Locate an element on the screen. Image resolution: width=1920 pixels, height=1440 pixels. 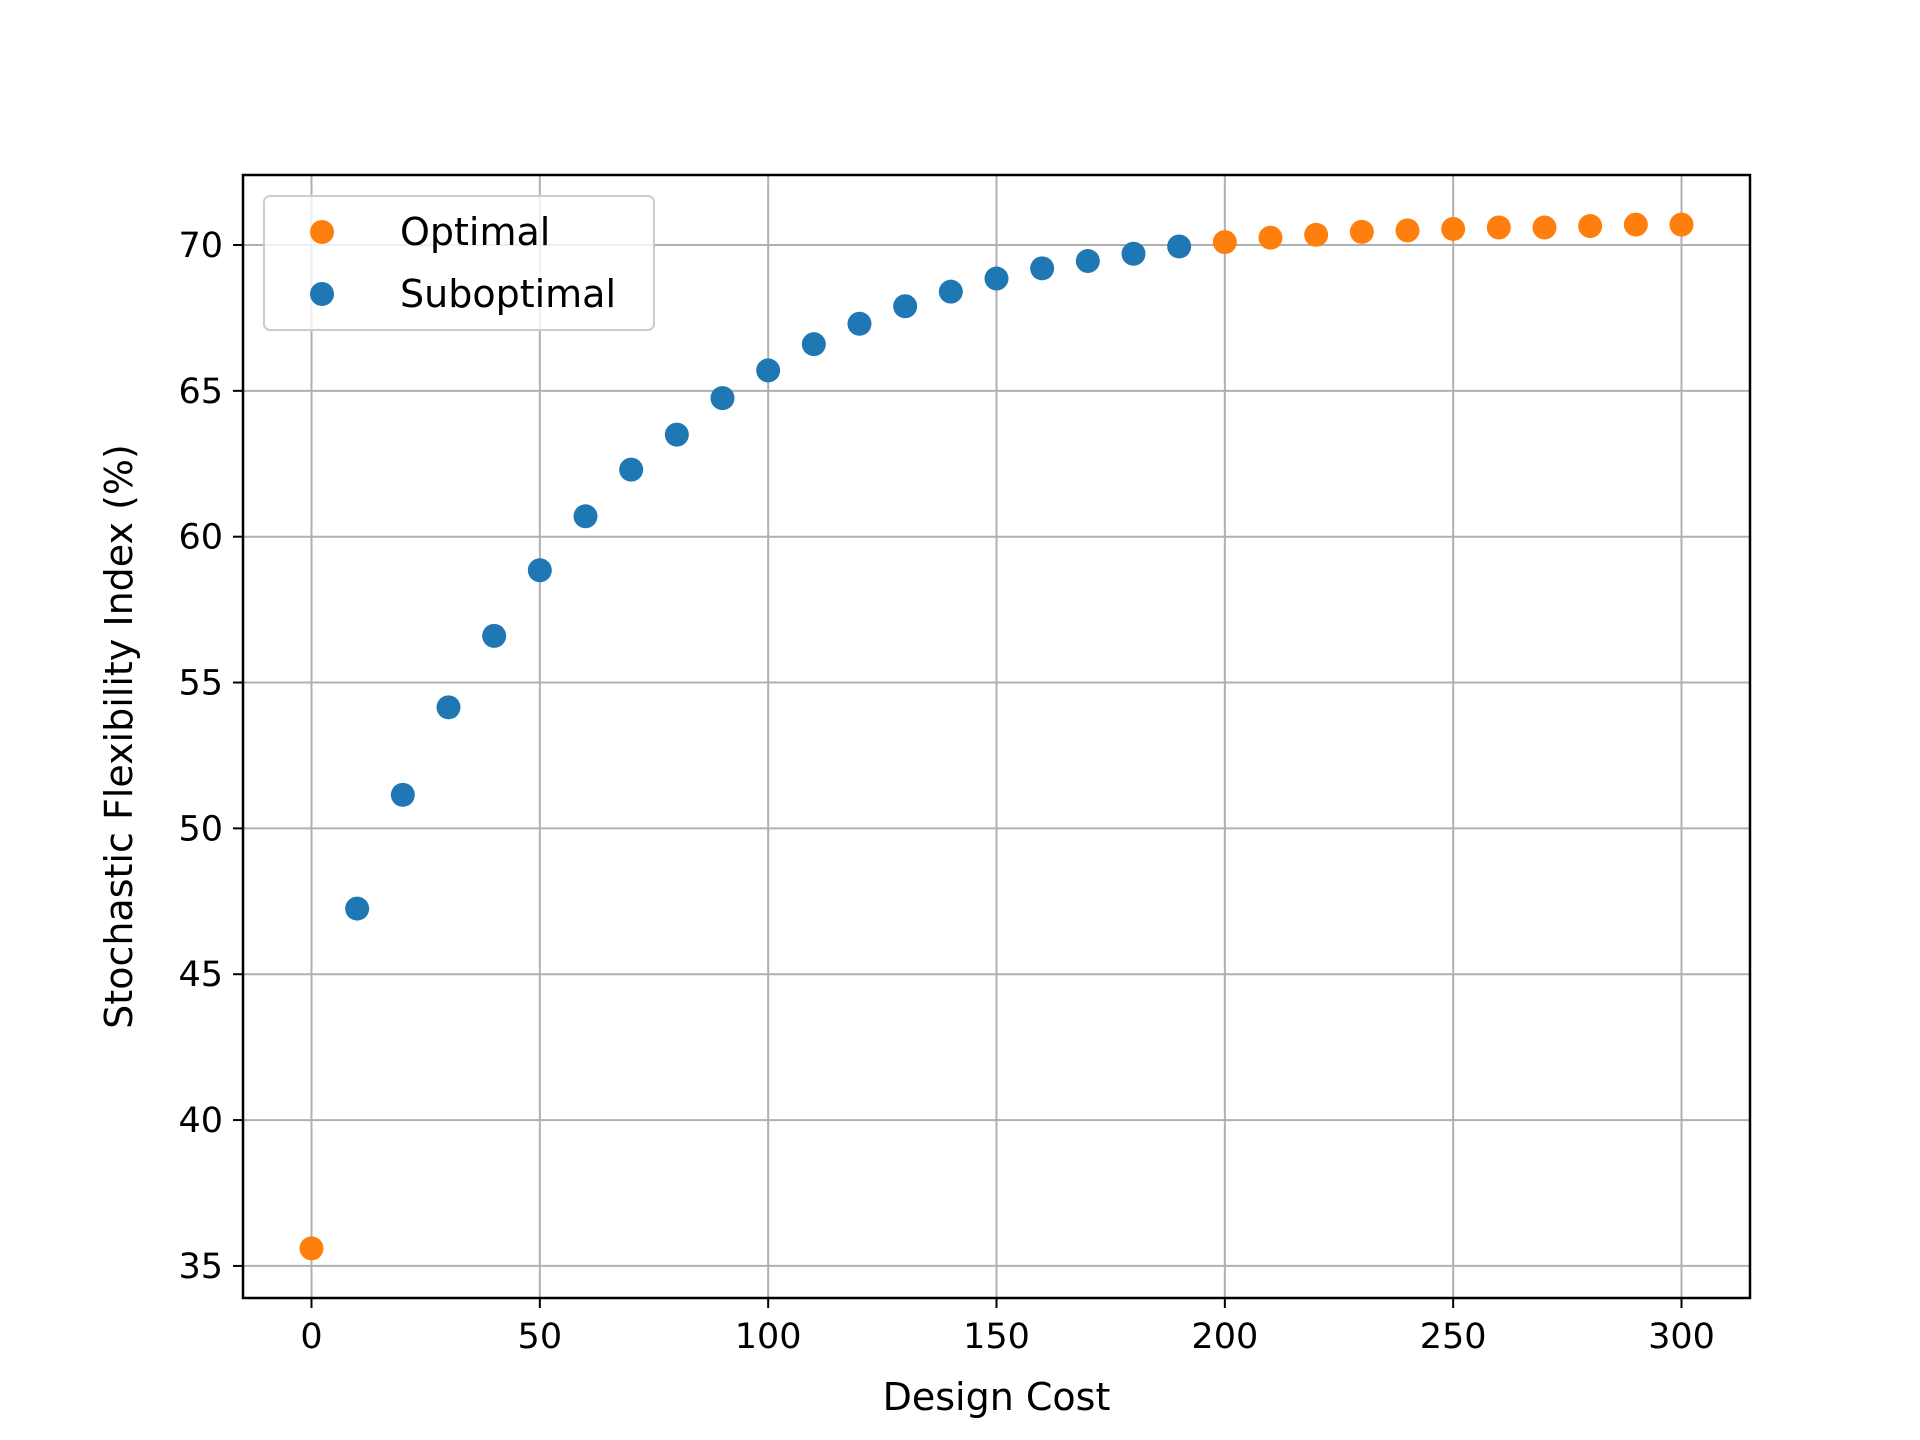
legend-marker-optimal is located at coordinates (322, 232).